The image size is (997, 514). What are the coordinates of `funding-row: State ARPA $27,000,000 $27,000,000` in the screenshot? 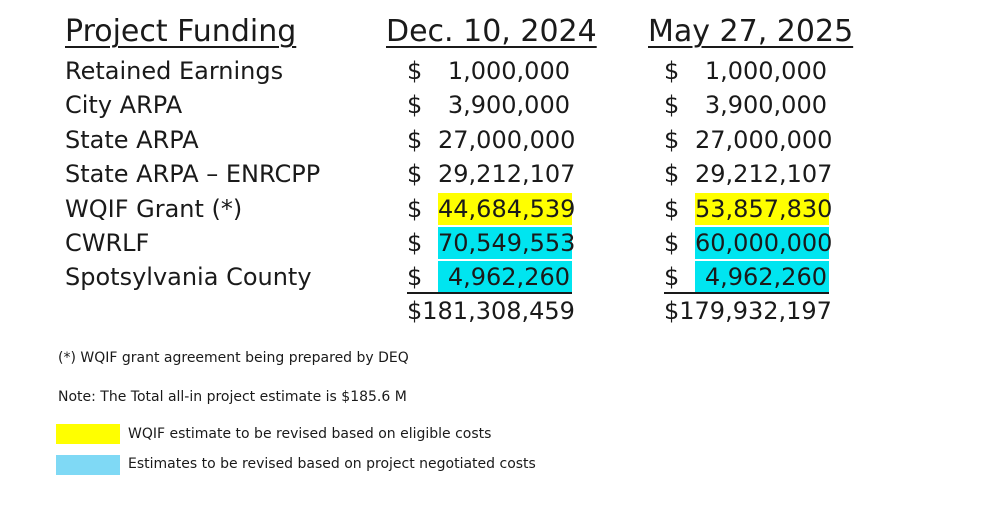 It's located at (498, 140).